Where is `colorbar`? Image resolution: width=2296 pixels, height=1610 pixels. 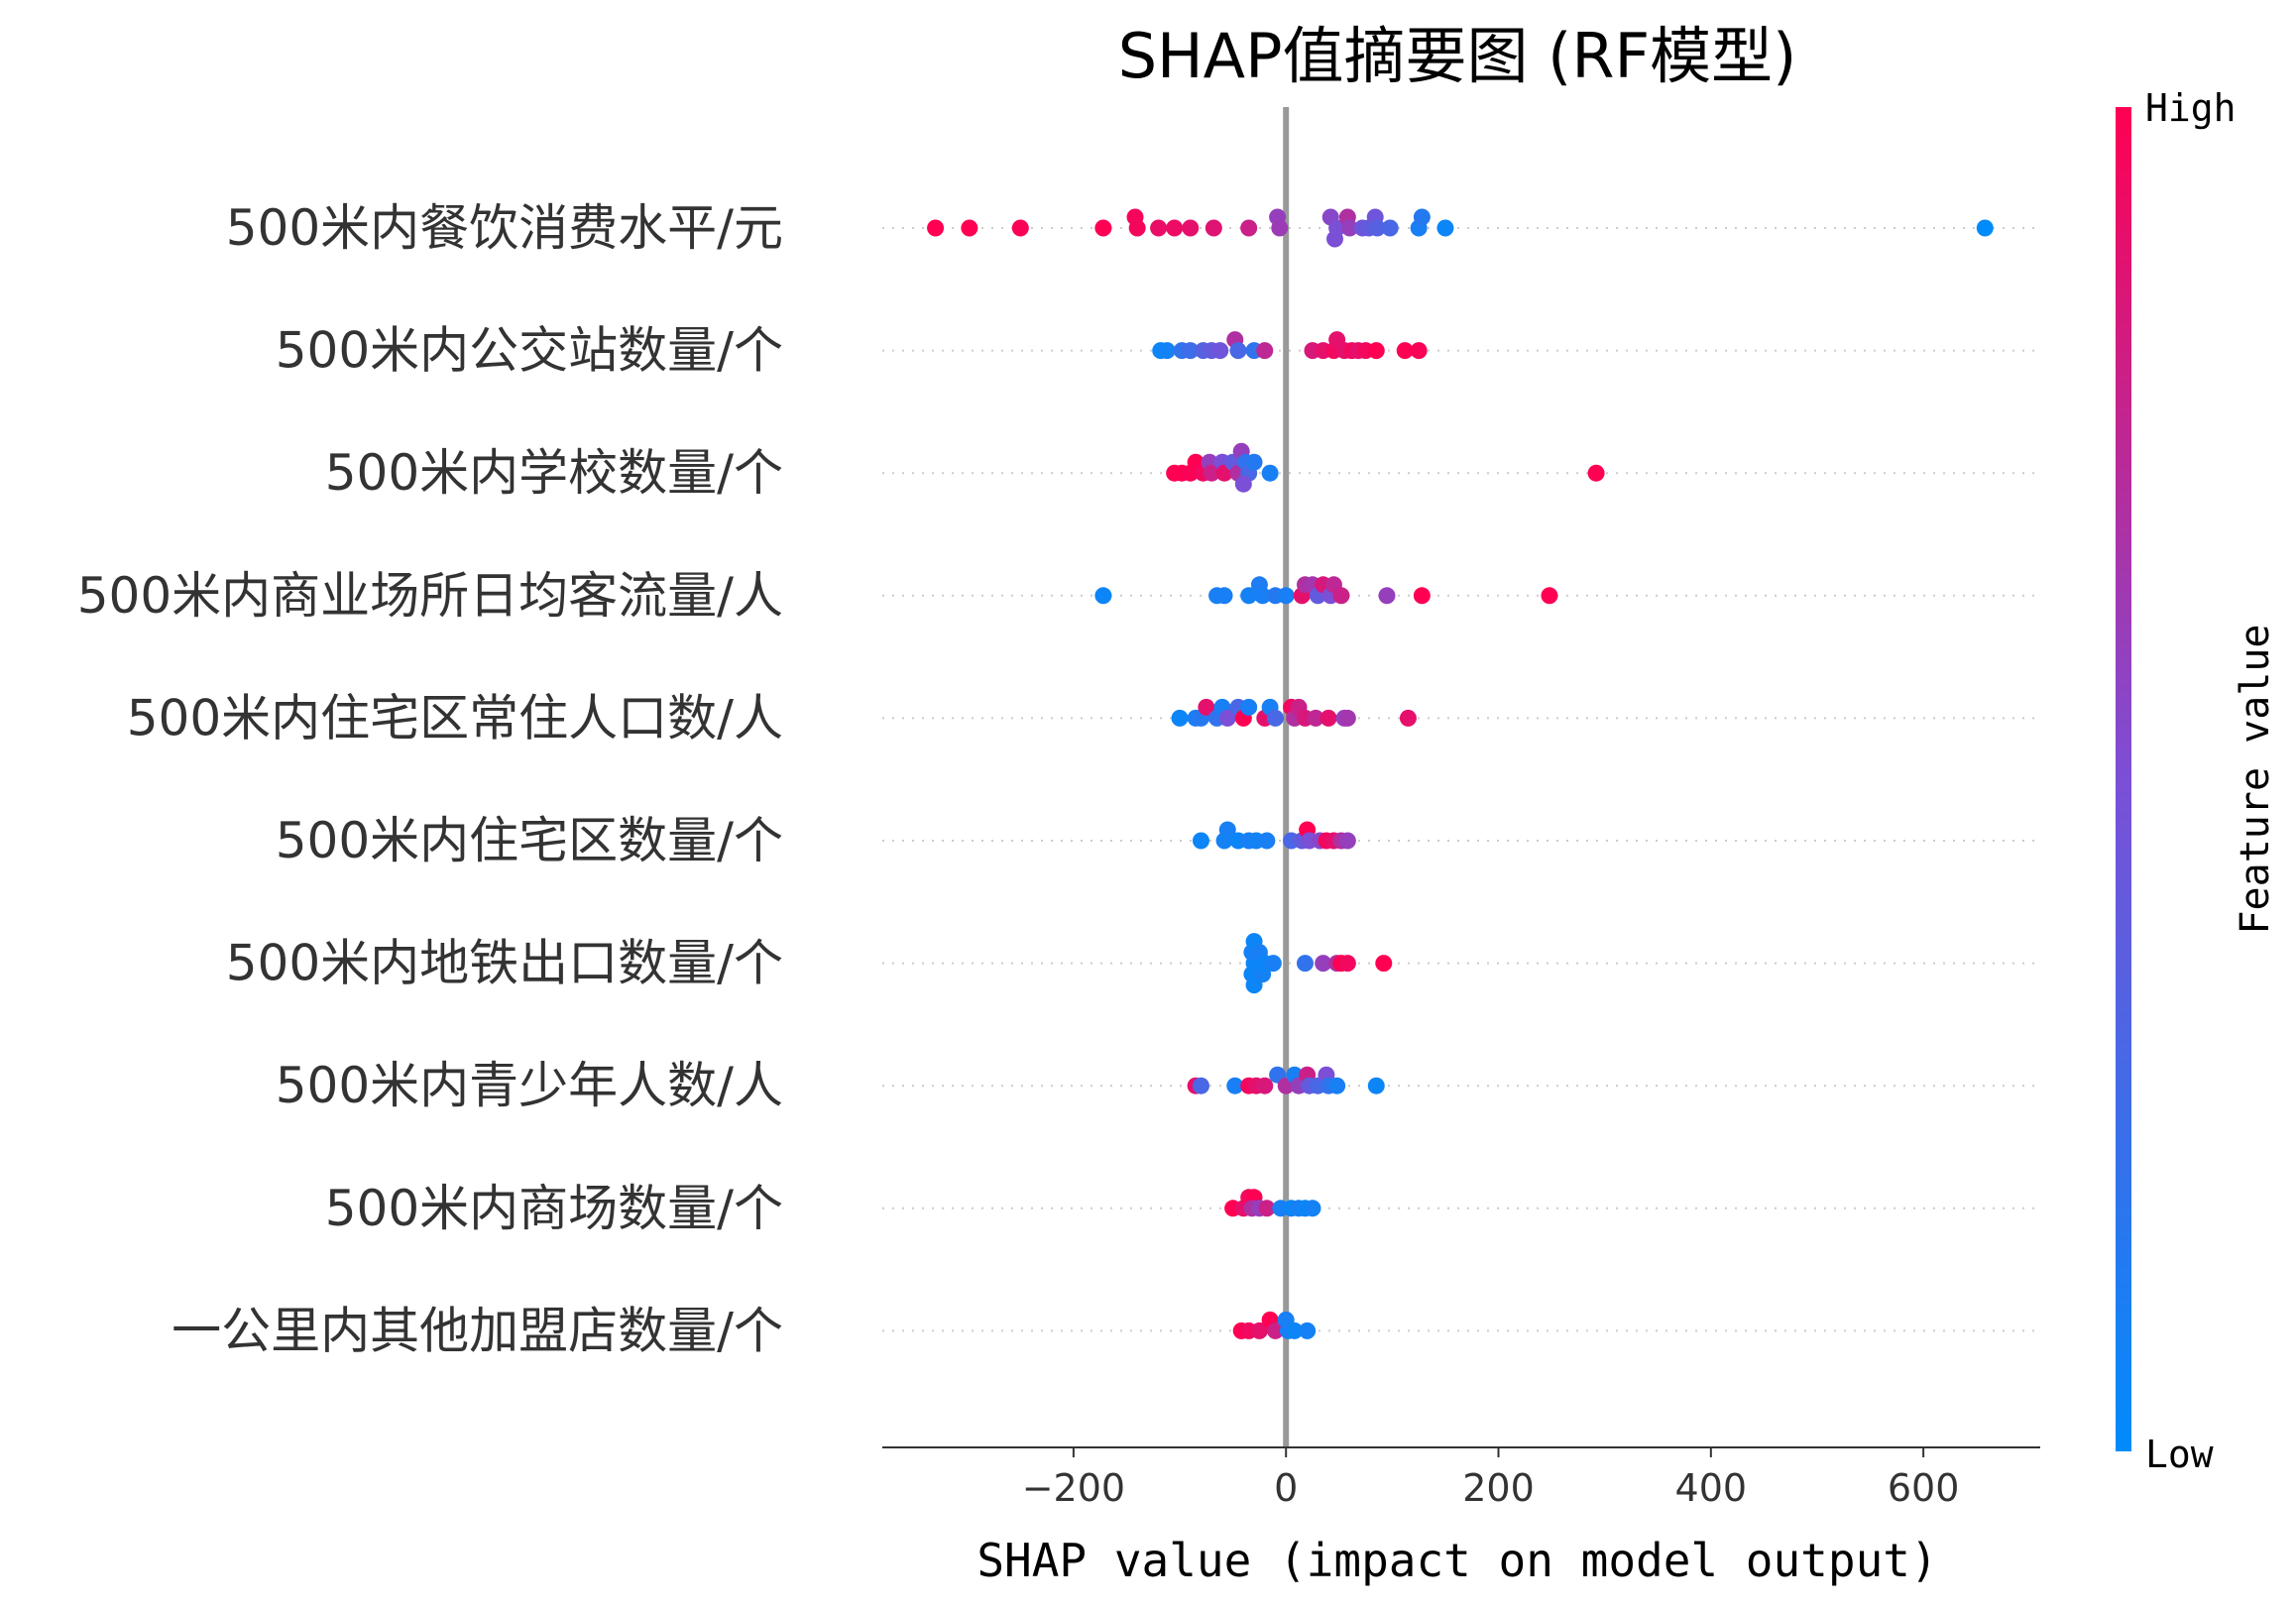 colorbar is located at coordinates (2123, 779).